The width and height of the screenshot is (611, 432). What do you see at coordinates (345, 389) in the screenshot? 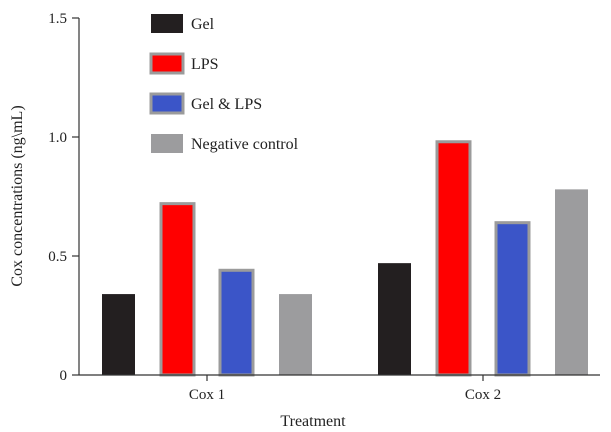
I see `x-categories: Cox 1 Cox 2` at bounding box center [345, 389].